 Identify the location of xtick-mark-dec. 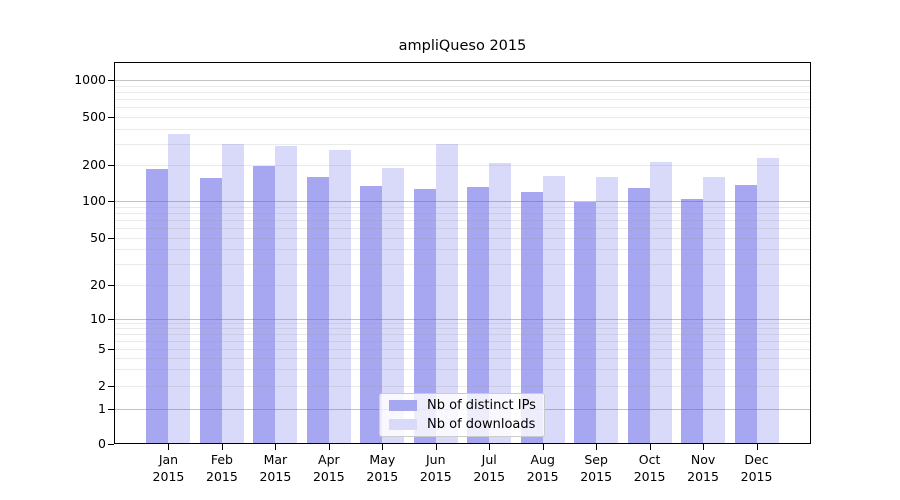
(757, 447).